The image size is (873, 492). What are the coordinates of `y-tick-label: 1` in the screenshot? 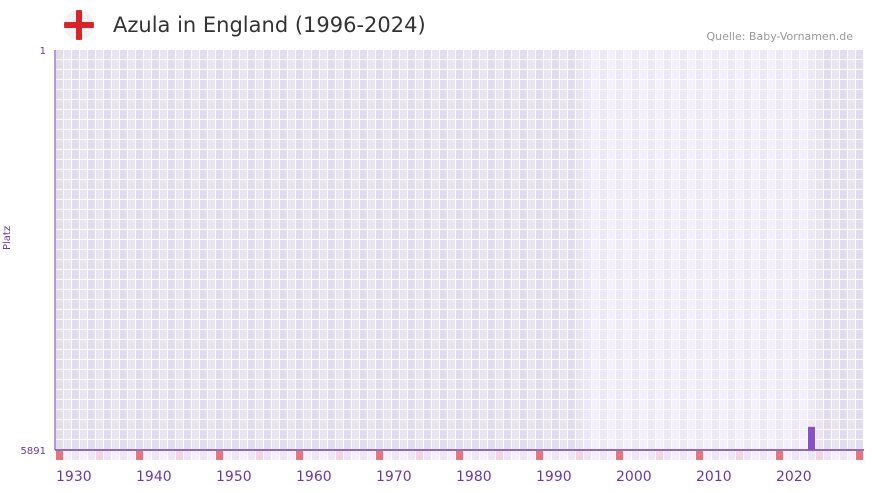 It's located at (43, 51).